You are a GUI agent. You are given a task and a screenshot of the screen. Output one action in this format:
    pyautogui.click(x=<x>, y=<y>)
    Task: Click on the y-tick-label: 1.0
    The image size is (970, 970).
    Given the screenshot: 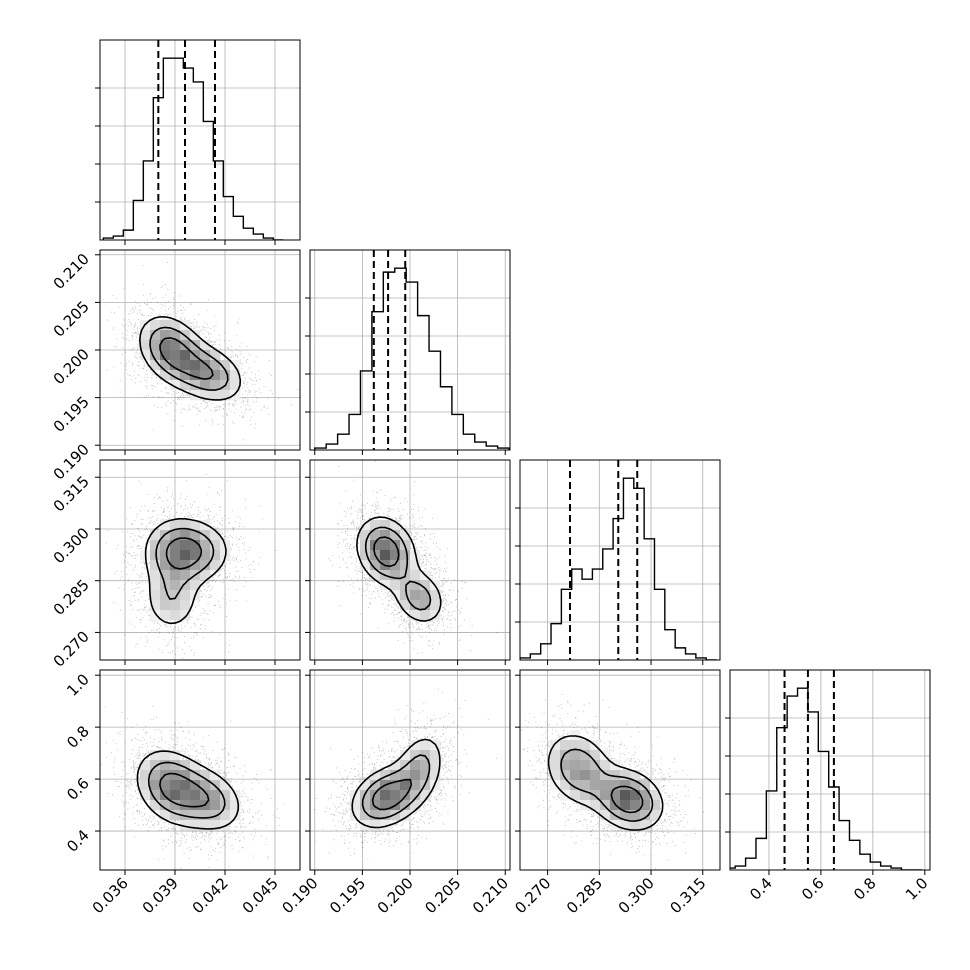 What is the action you would take?
    pyautogui.click(x=78, y=685)
    